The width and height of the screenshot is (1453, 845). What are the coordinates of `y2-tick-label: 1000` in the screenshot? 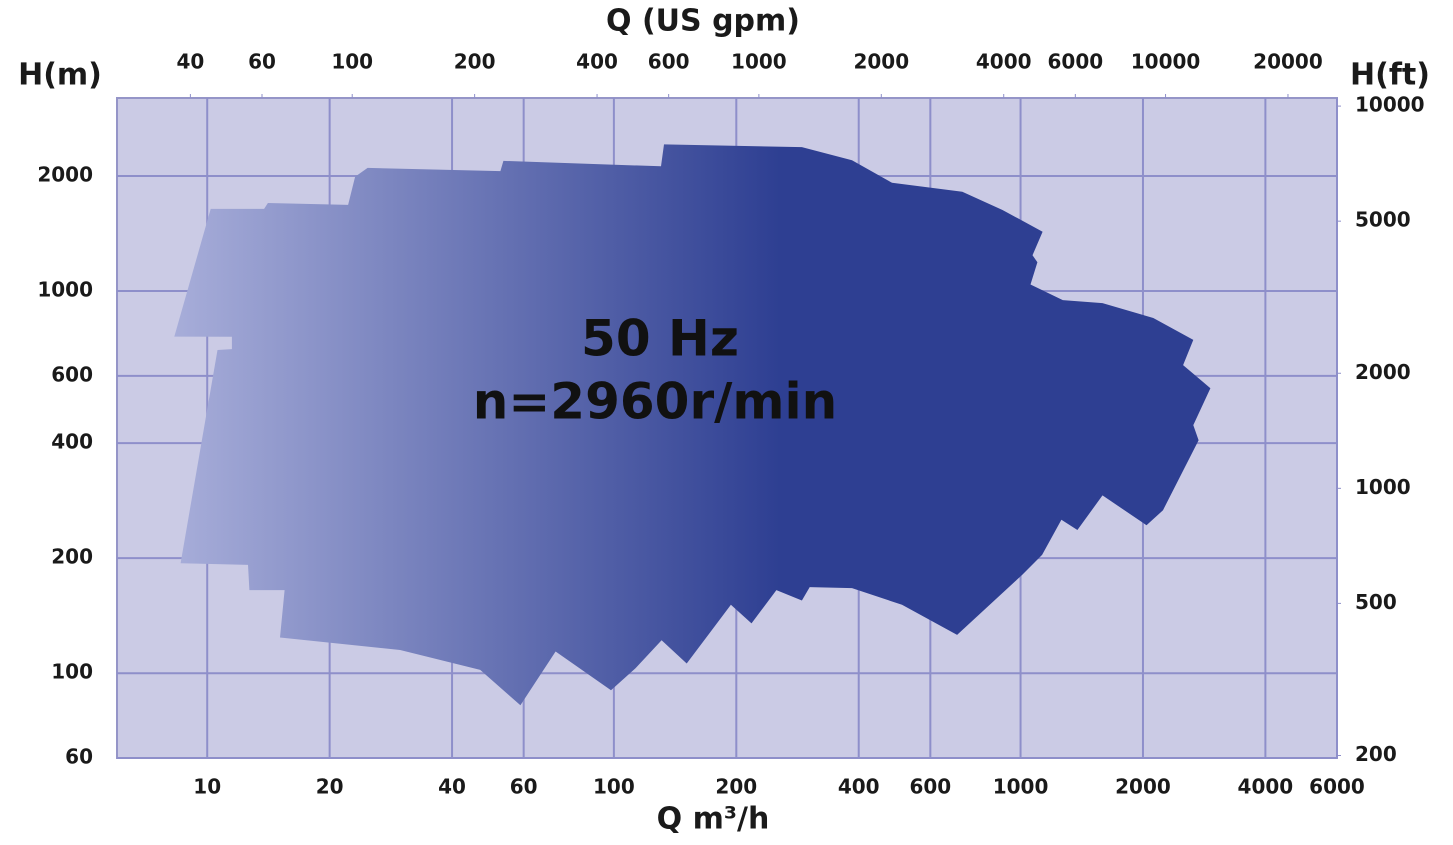 It's located at (1383, 487).